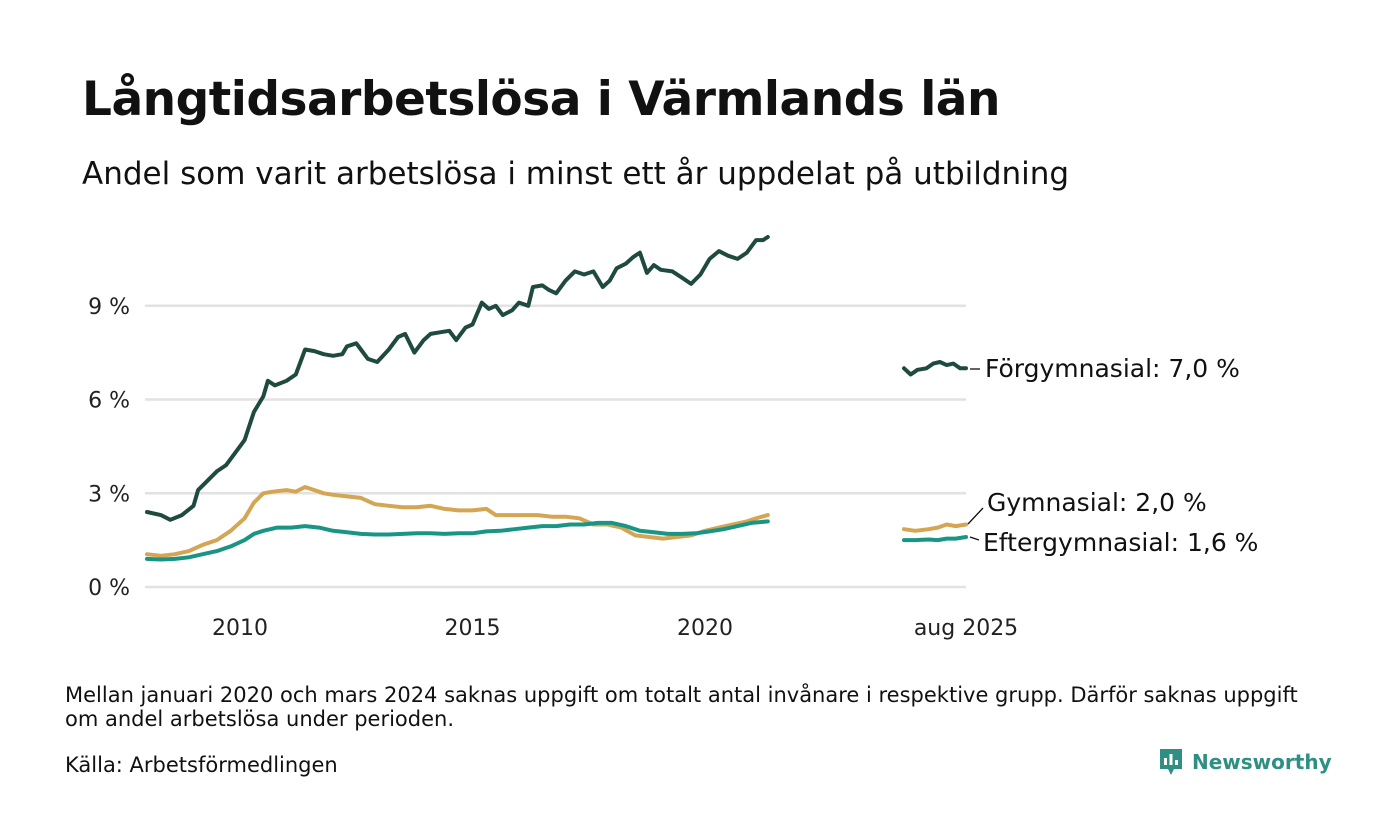 The image size is (1400, 840). What do you see at coordinates (109, 494) in the screenshot?
I see `y-tick-label: 3 %` at bounding box center [109, 494].